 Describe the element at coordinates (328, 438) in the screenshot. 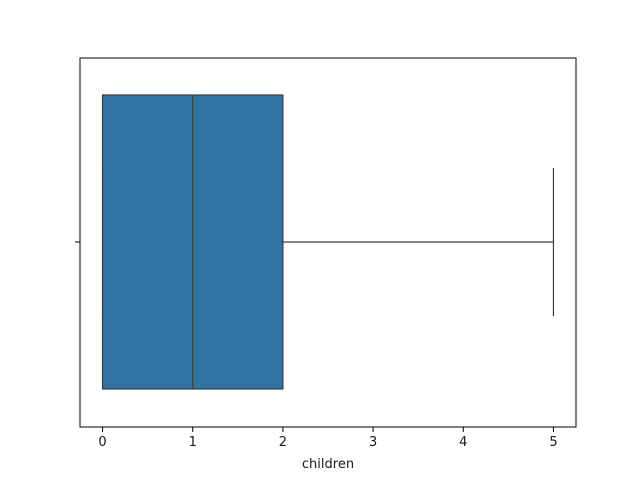

I see `x-axis-ticks: 0 1 2 3 4 5` at that location.